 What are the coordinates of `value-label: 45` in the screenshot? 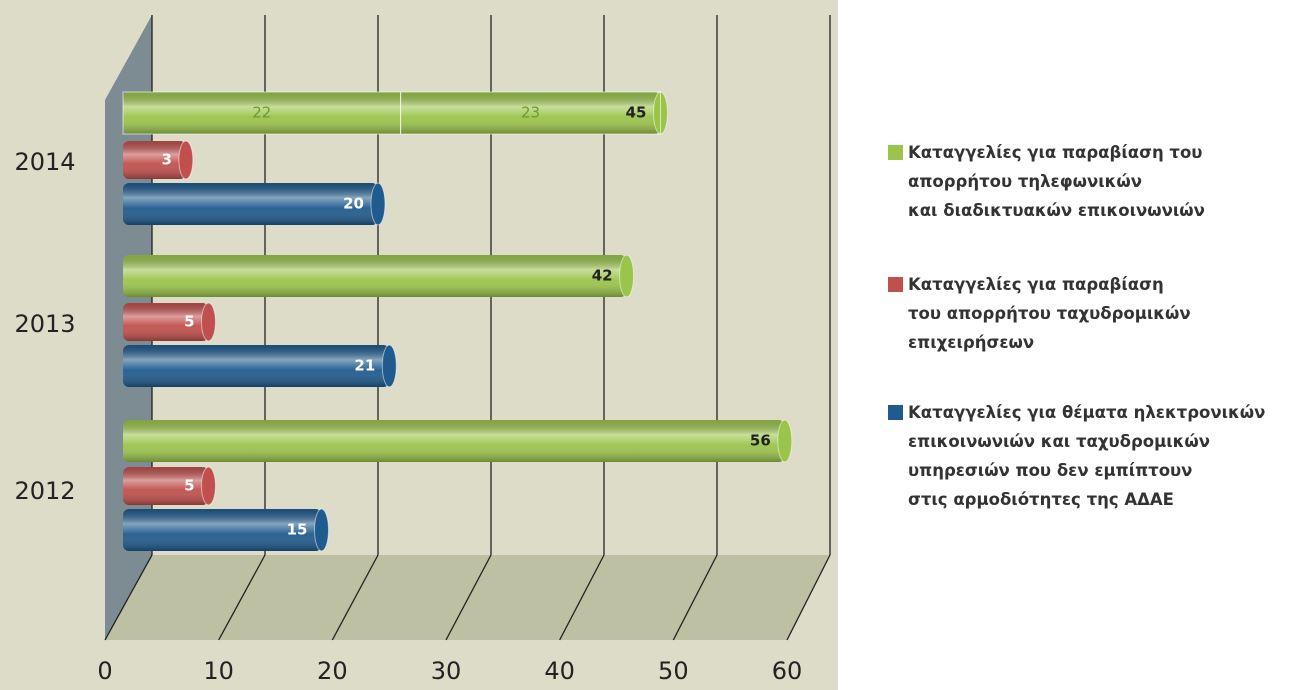 It's located at (636, 113).